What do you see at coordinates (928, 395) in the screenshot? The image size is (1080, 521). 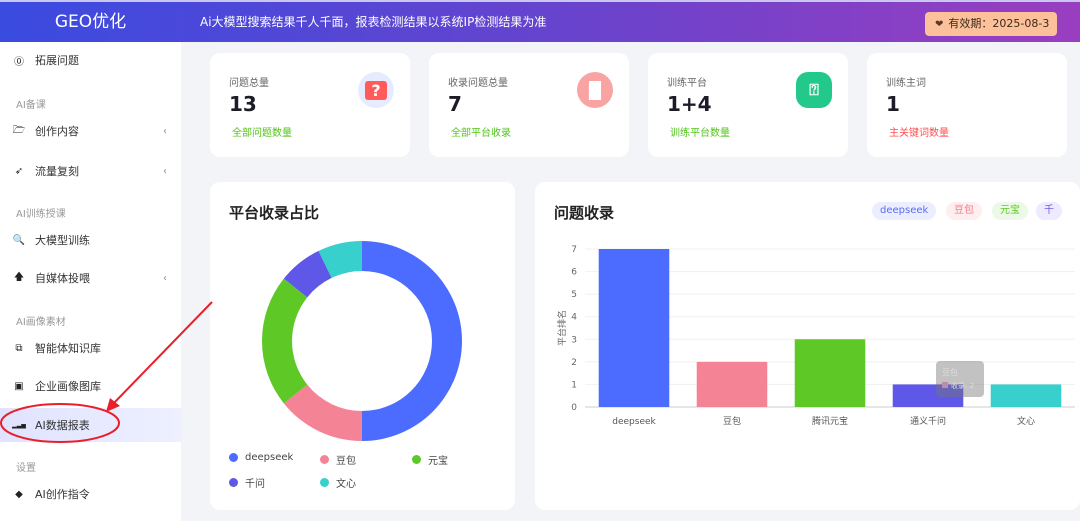 I see `bar-通义千问` at bounding box center [928, 395].